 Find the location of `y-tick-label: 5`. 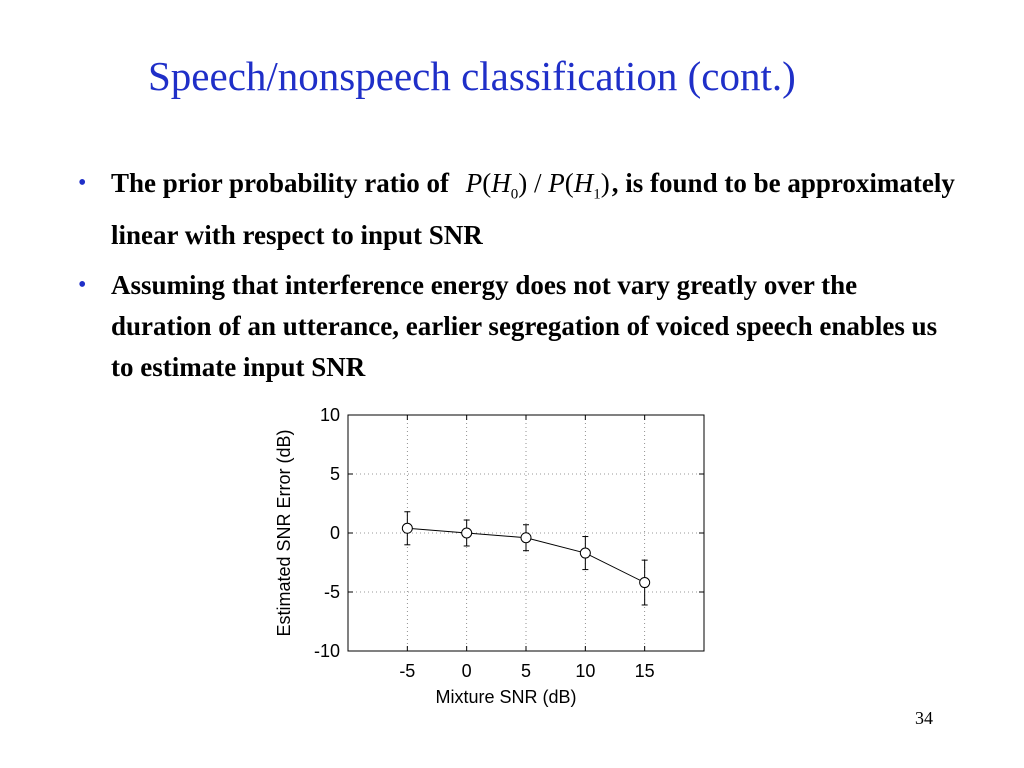

y-tick-label: 5 is located at coordinates (335, 474).